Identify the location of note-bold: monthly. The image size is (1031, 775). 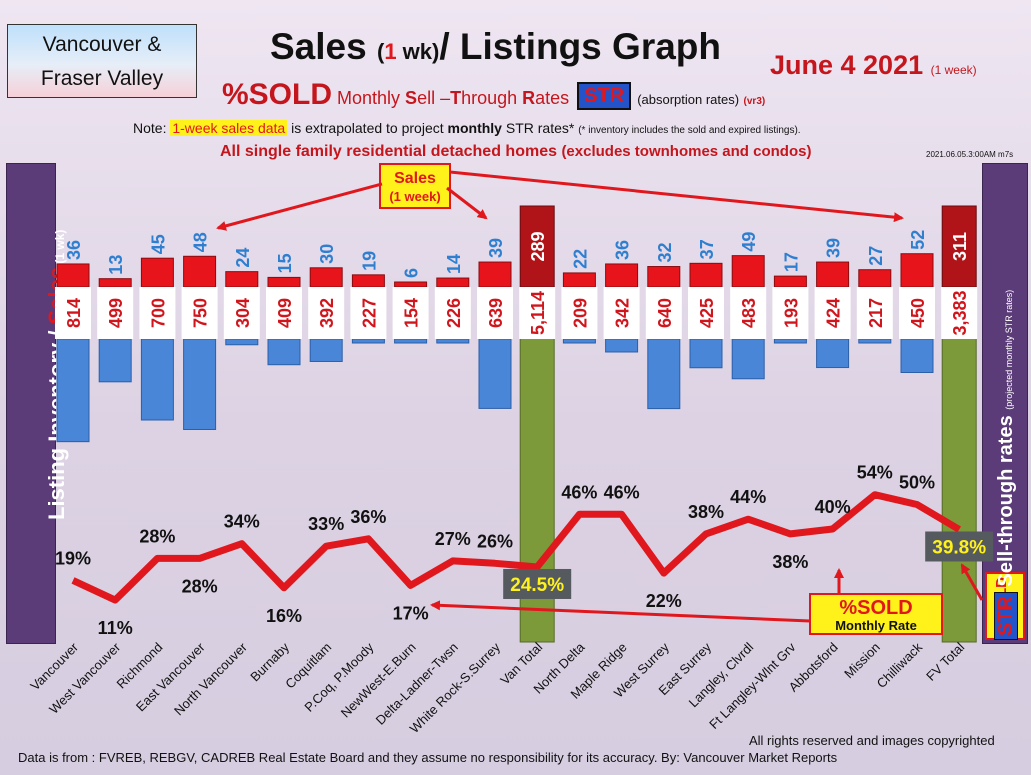
(474, 128).